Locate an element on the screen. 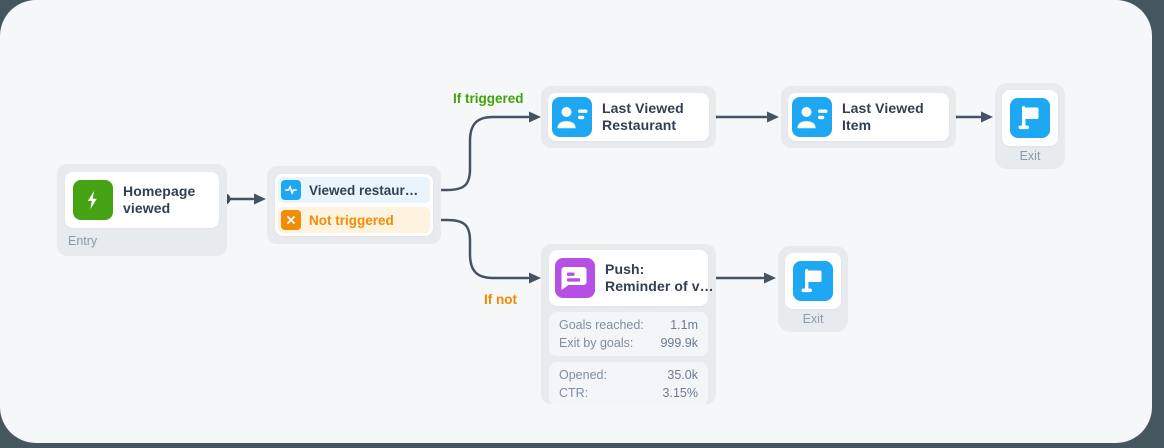 Image resolution: width=1164 pixels, height=448 pixels. condition-card: Viewed restaur… Not triggered is located at coordinates (354, 205).